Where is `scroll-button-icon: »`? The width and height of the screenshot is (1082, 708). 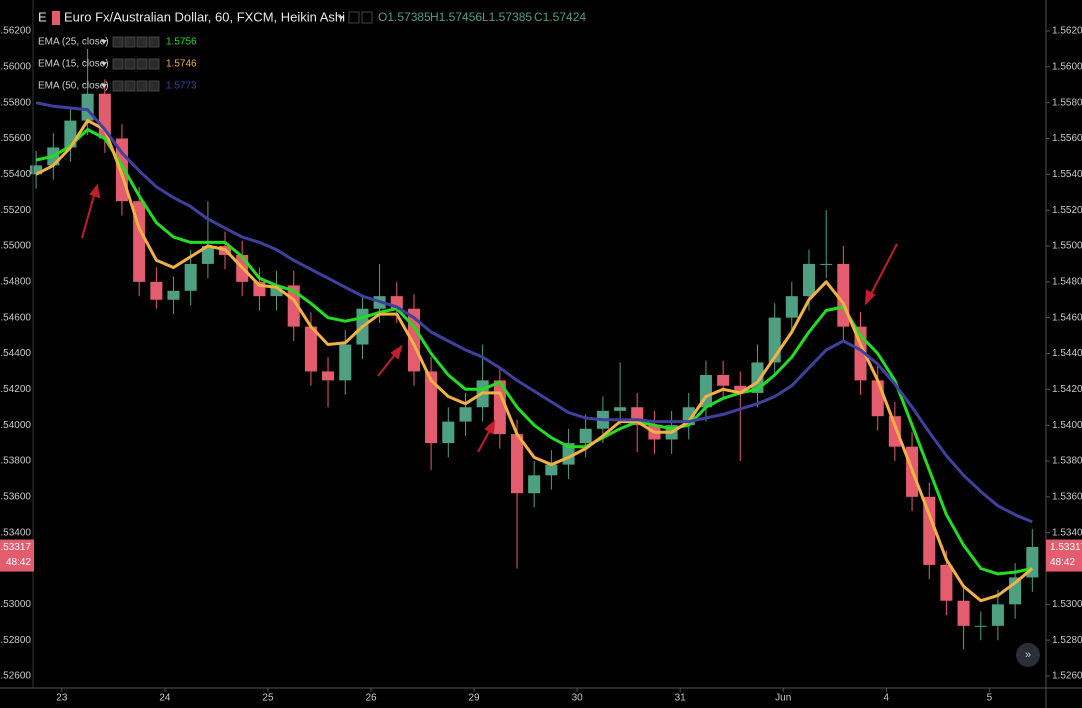 scroll-button-icon: » is located at coordinates (1028, 655).